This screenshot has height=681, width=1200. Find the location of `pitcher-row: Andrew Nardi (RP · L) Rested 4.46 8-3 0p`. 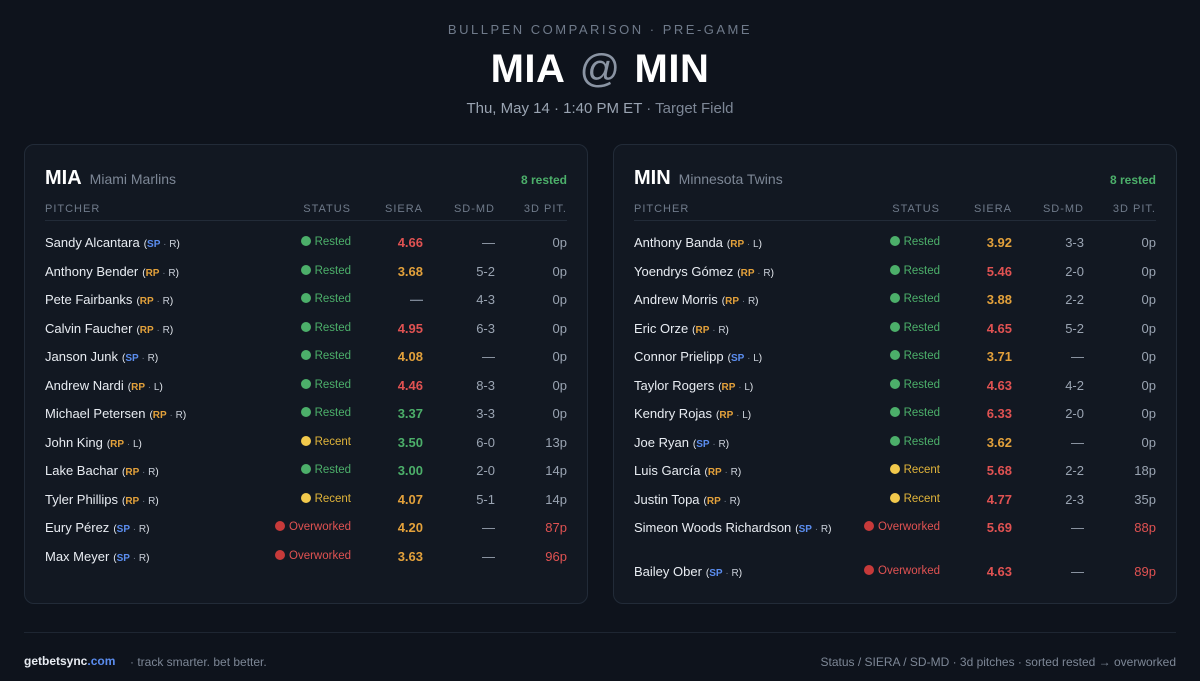

pitcher-row: Andrew Nardi (RP · L) Rested 4.46 8-3 0p is located at coordinates (306, 384).